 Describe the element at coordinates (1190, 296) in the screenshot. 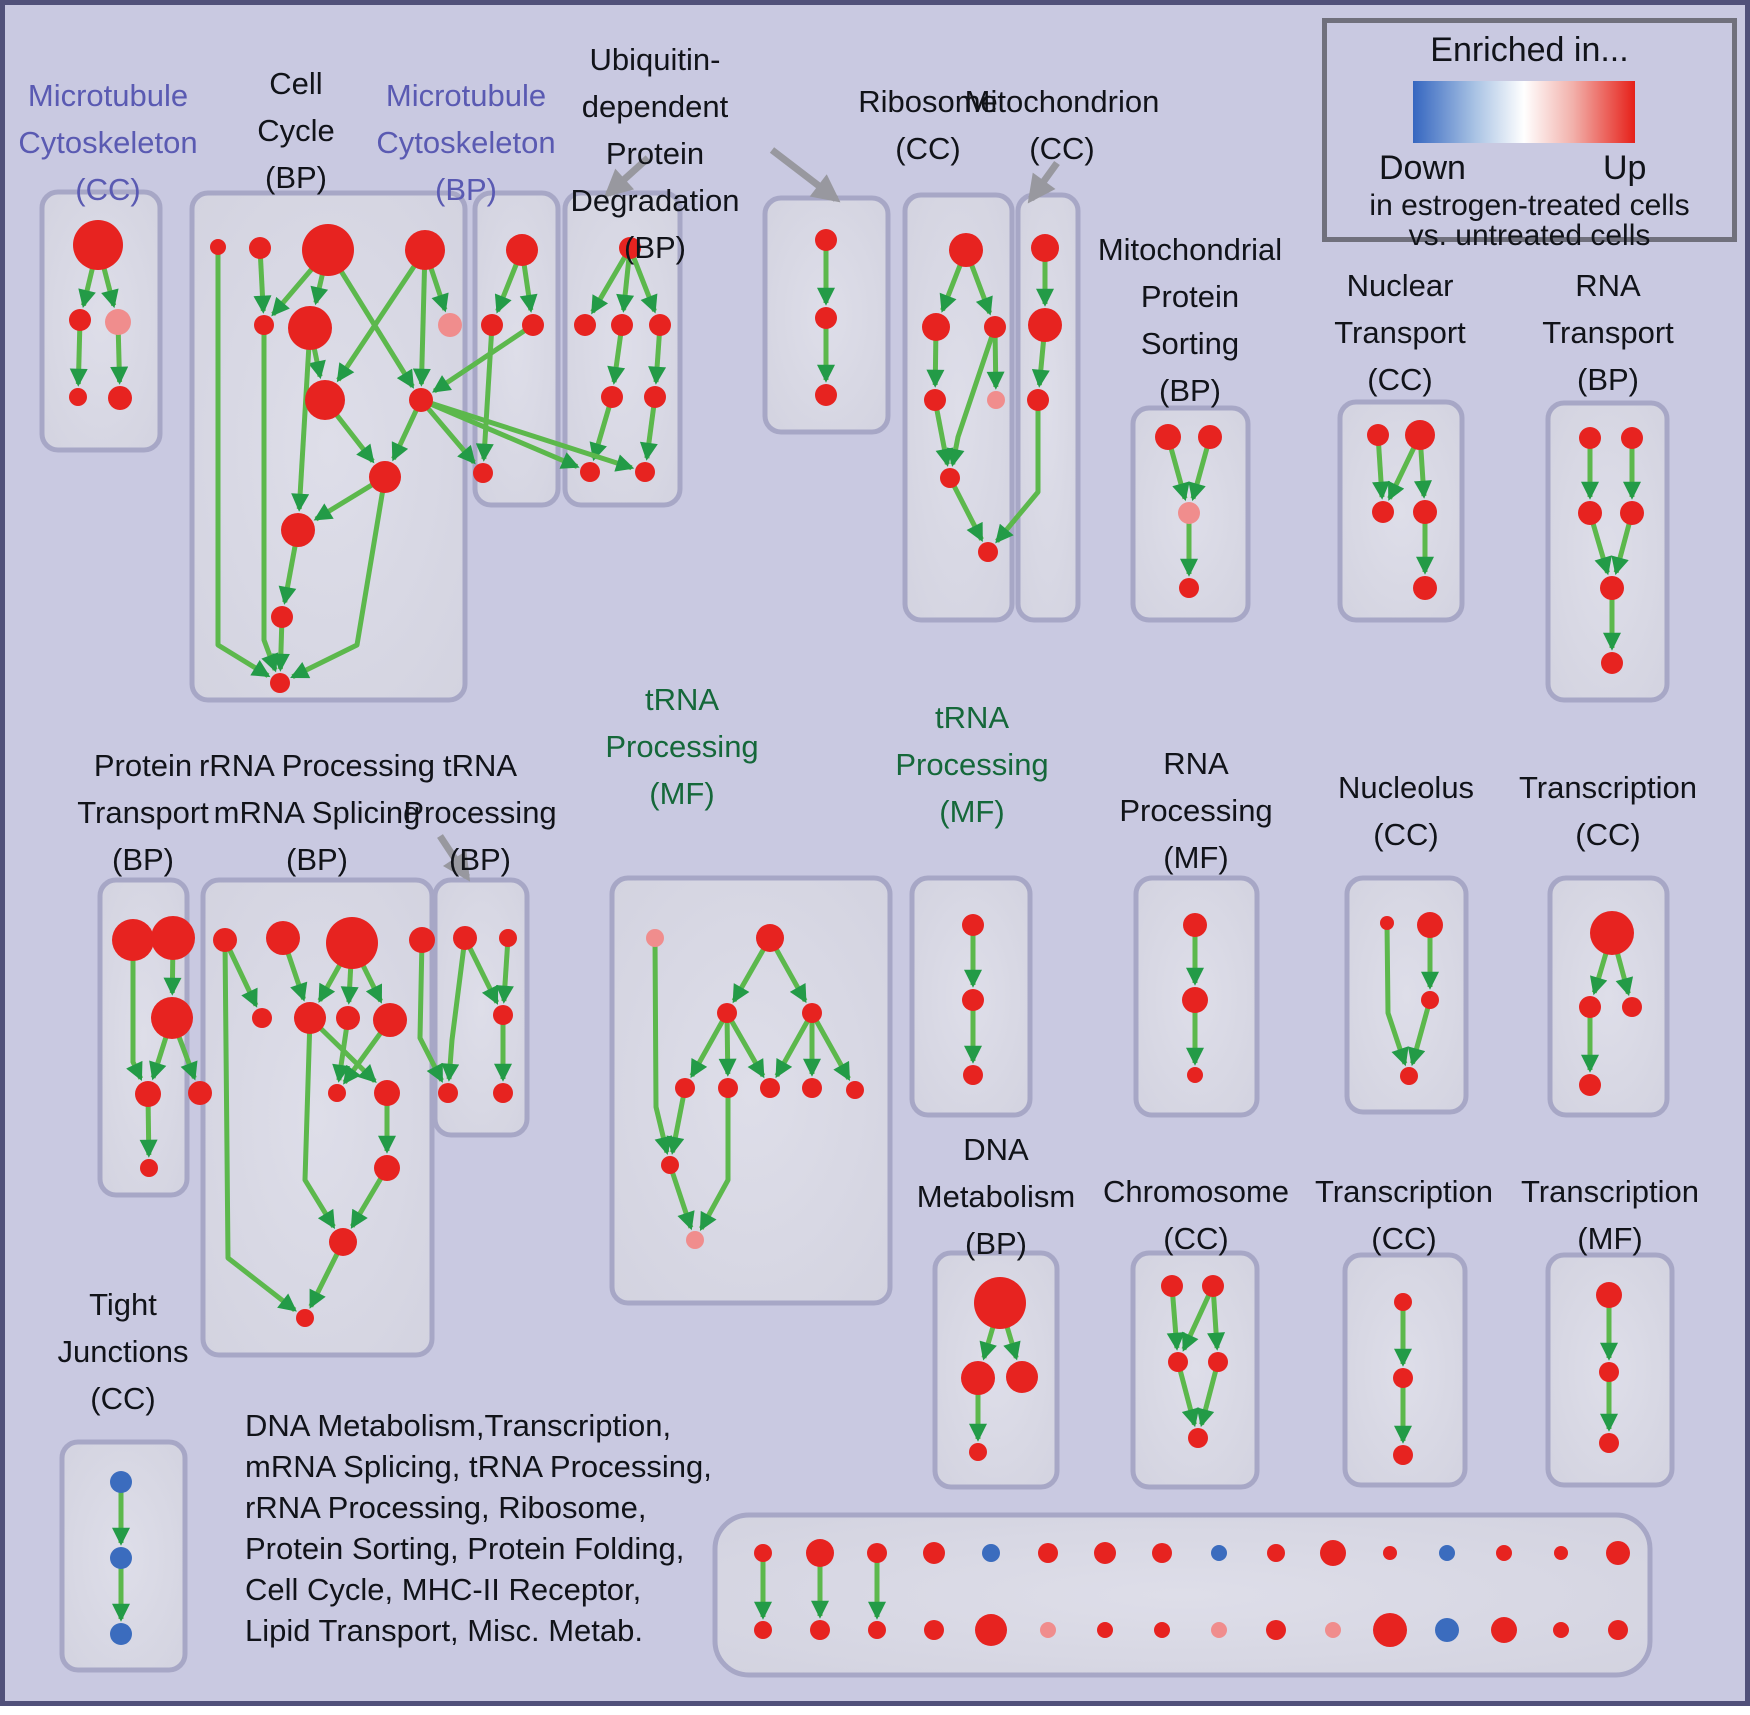

I see `mito-protein-sorting-label-line: Protein` at that location.